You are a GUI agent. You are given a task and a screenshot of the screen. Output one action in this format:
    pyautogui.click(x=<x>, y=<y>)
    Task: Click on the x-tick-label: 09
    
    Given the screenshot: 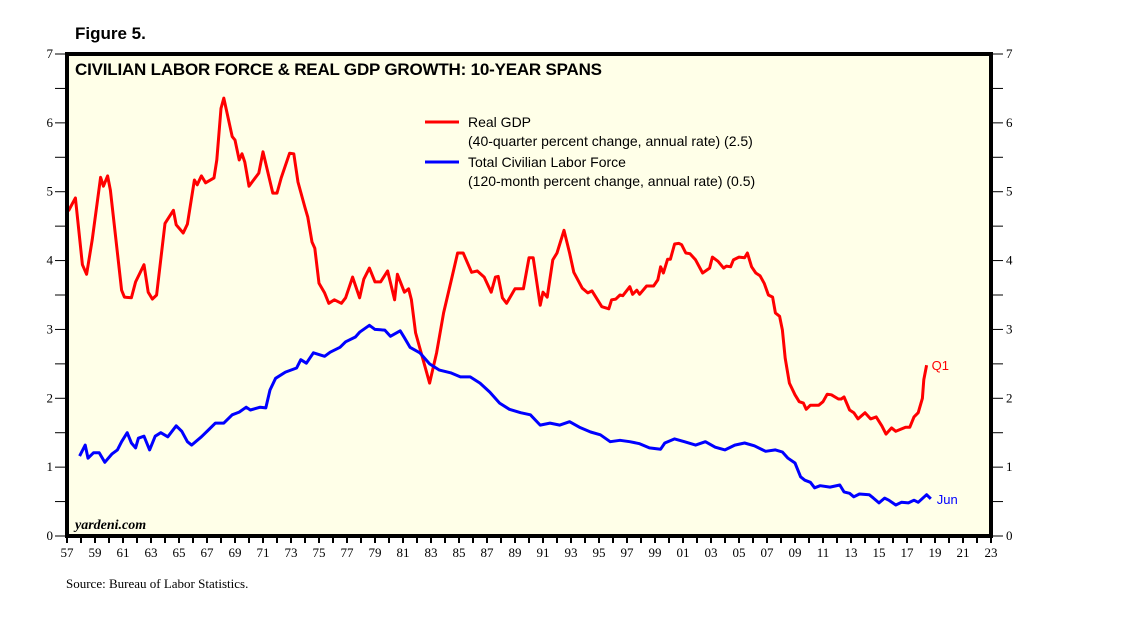 What is the action you would take?
    pyautogui.click(x=795, y=552)
    